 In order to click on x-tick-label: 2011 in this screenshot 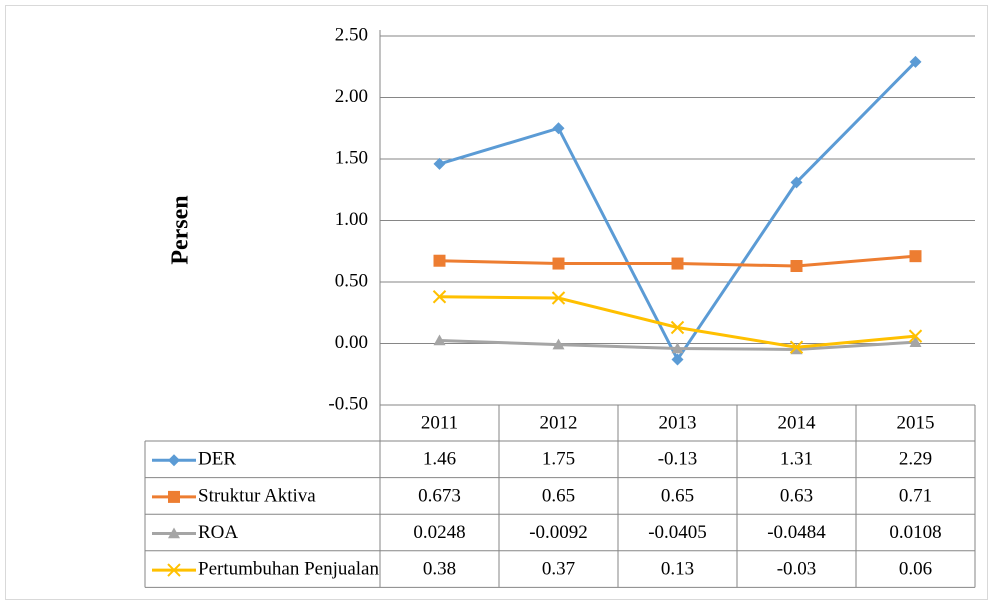, I will do `click(439, 422)`.